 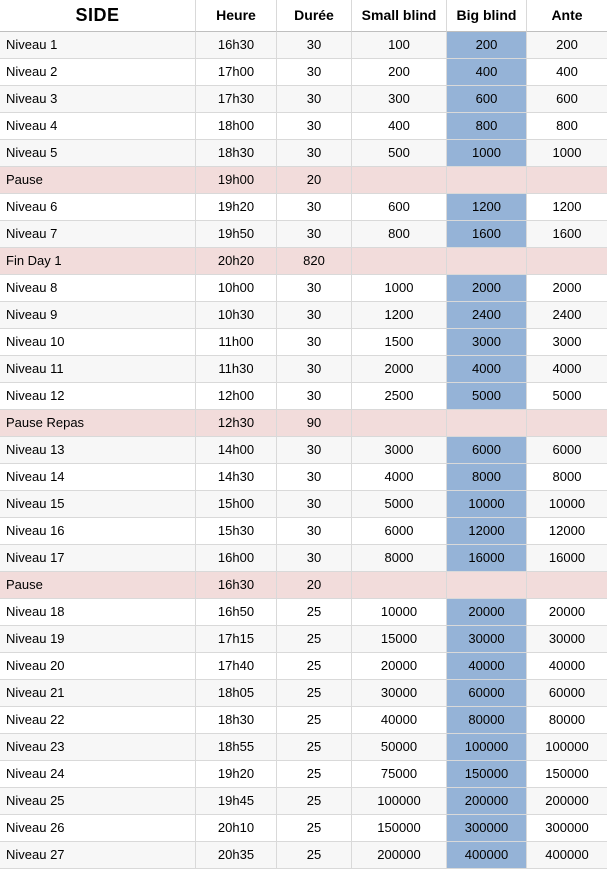 I want to click on cell-big-blind: 150000, so click(x=487, y=774).